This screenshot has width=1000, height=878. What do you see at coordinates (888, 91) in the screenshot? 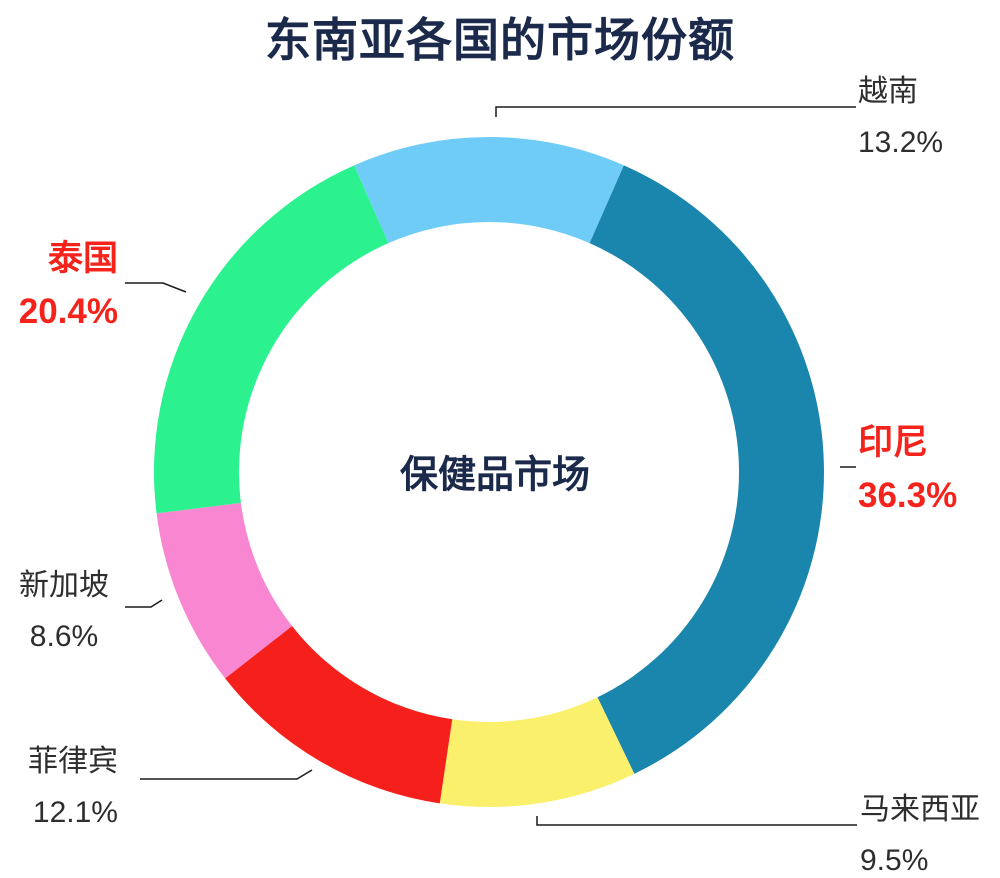
I see `segment-name: 越南` at bounding box center [888, 91].